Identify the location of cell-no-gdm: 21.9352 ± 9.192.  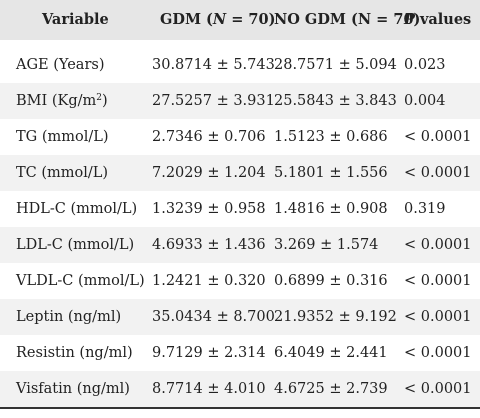
(335, 317).